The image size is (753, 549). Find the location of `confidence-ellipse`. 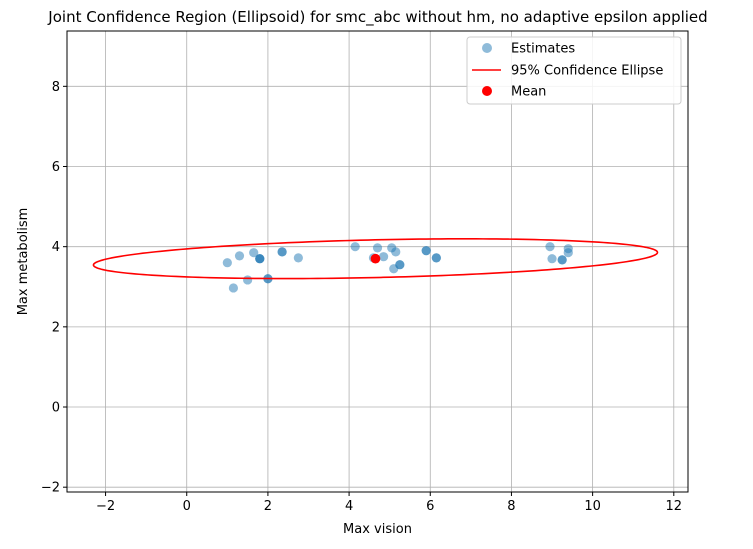

confidence-ellipse is located at coordinates (375, 259).